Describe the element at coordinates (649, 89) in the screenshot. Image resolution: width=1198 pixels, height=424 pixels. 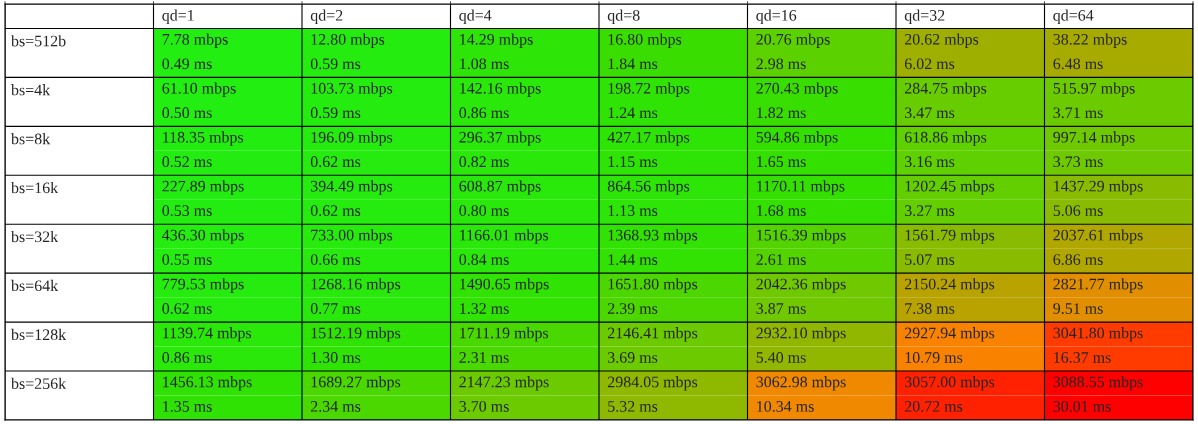
I see `data-label: 198.72 mbps` at that location.